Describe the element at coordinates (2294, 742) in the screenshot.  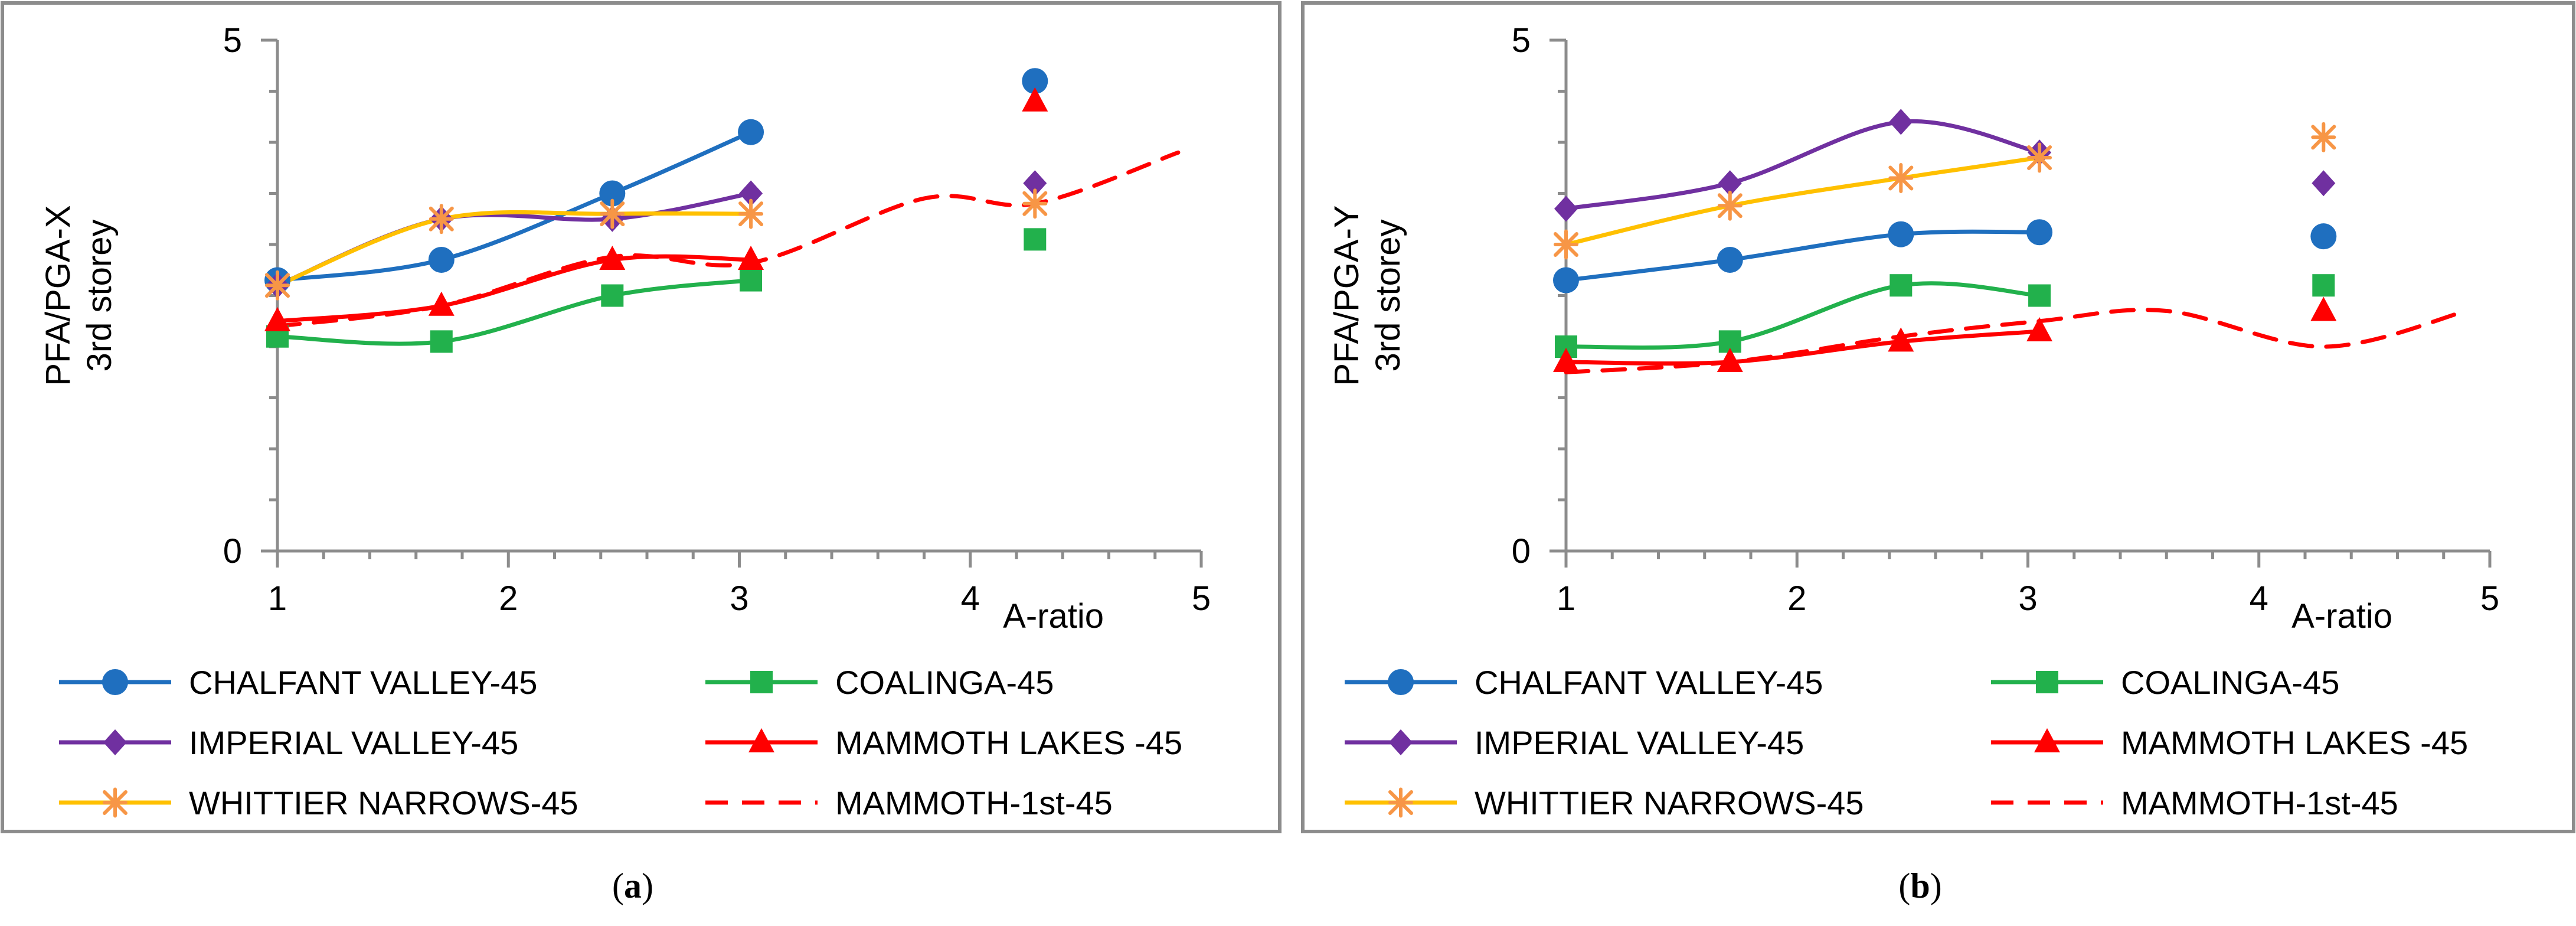
I see `legend-label: MAMMOTH LAKES -45` at that location.